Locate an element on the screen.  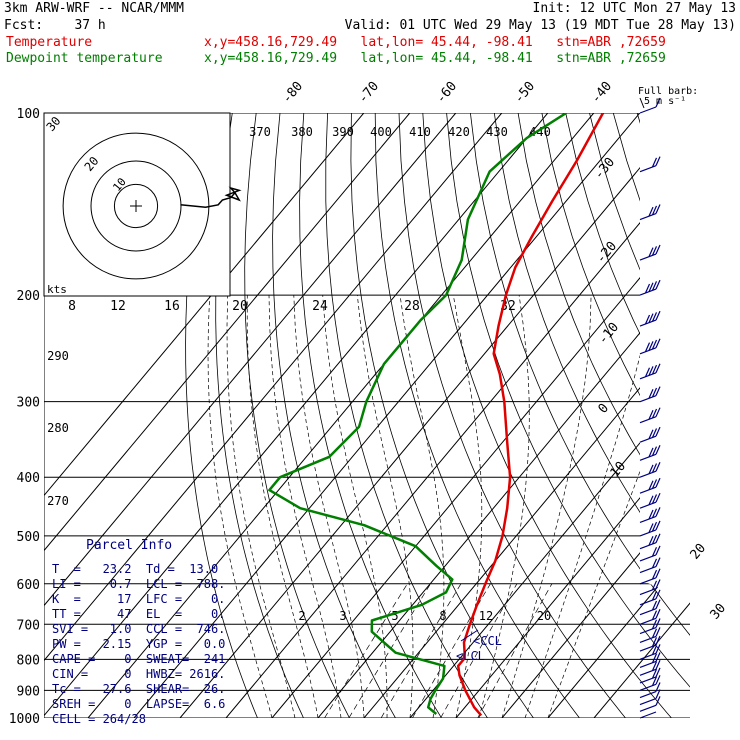
isotherm-label: -10 is located at coordinates (609, 334).